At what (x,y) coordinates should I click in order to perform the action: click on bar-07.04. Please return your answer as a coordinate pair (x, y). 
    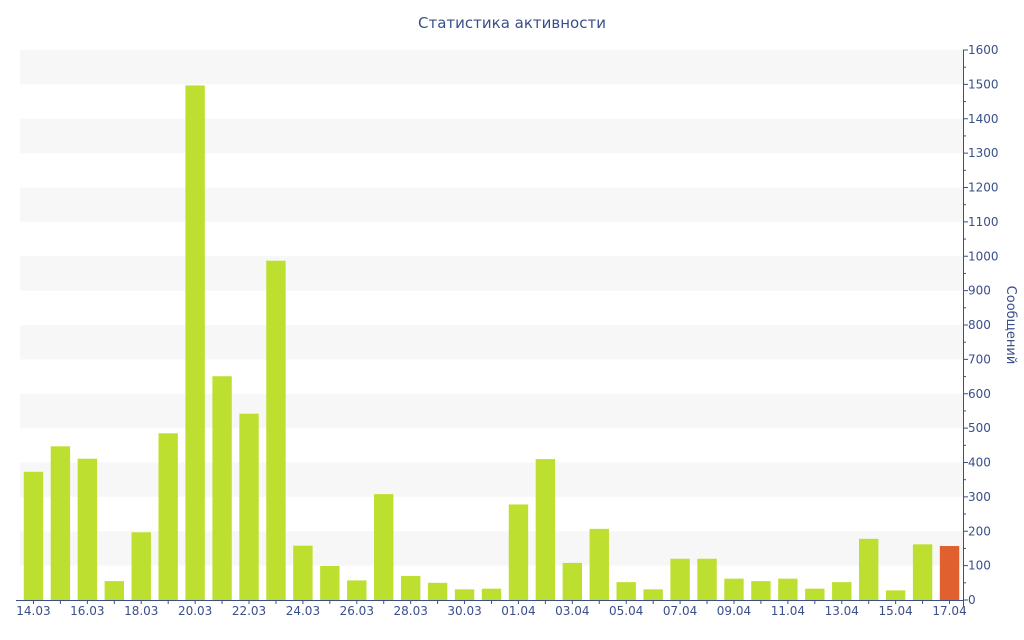
    Looking at the image, I should click on (680, 579).